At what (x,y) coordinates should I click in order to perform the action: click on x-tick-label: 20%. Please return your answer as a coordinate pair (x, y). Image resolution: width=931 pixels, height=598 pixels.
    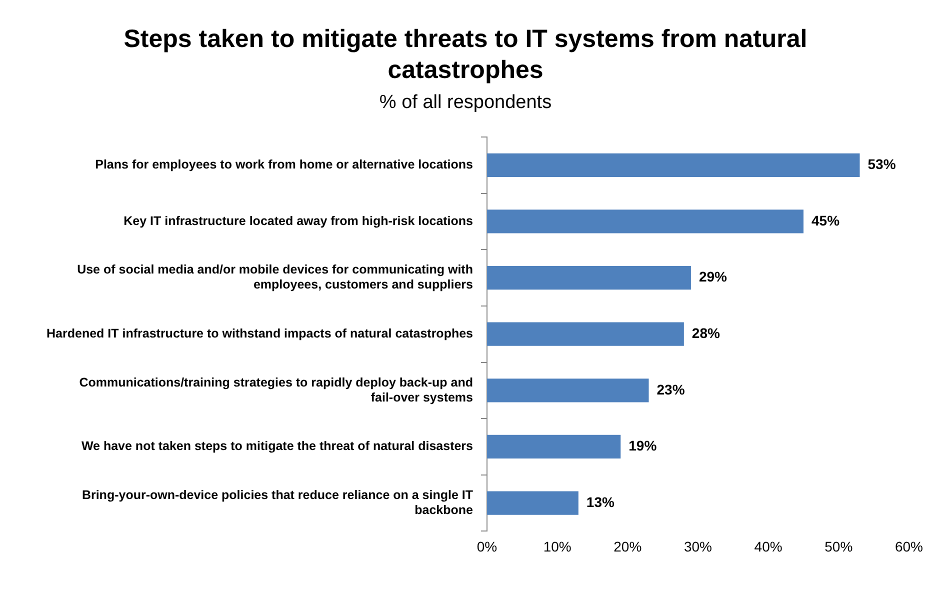
    Looking at the image, I should click on (628, 546).